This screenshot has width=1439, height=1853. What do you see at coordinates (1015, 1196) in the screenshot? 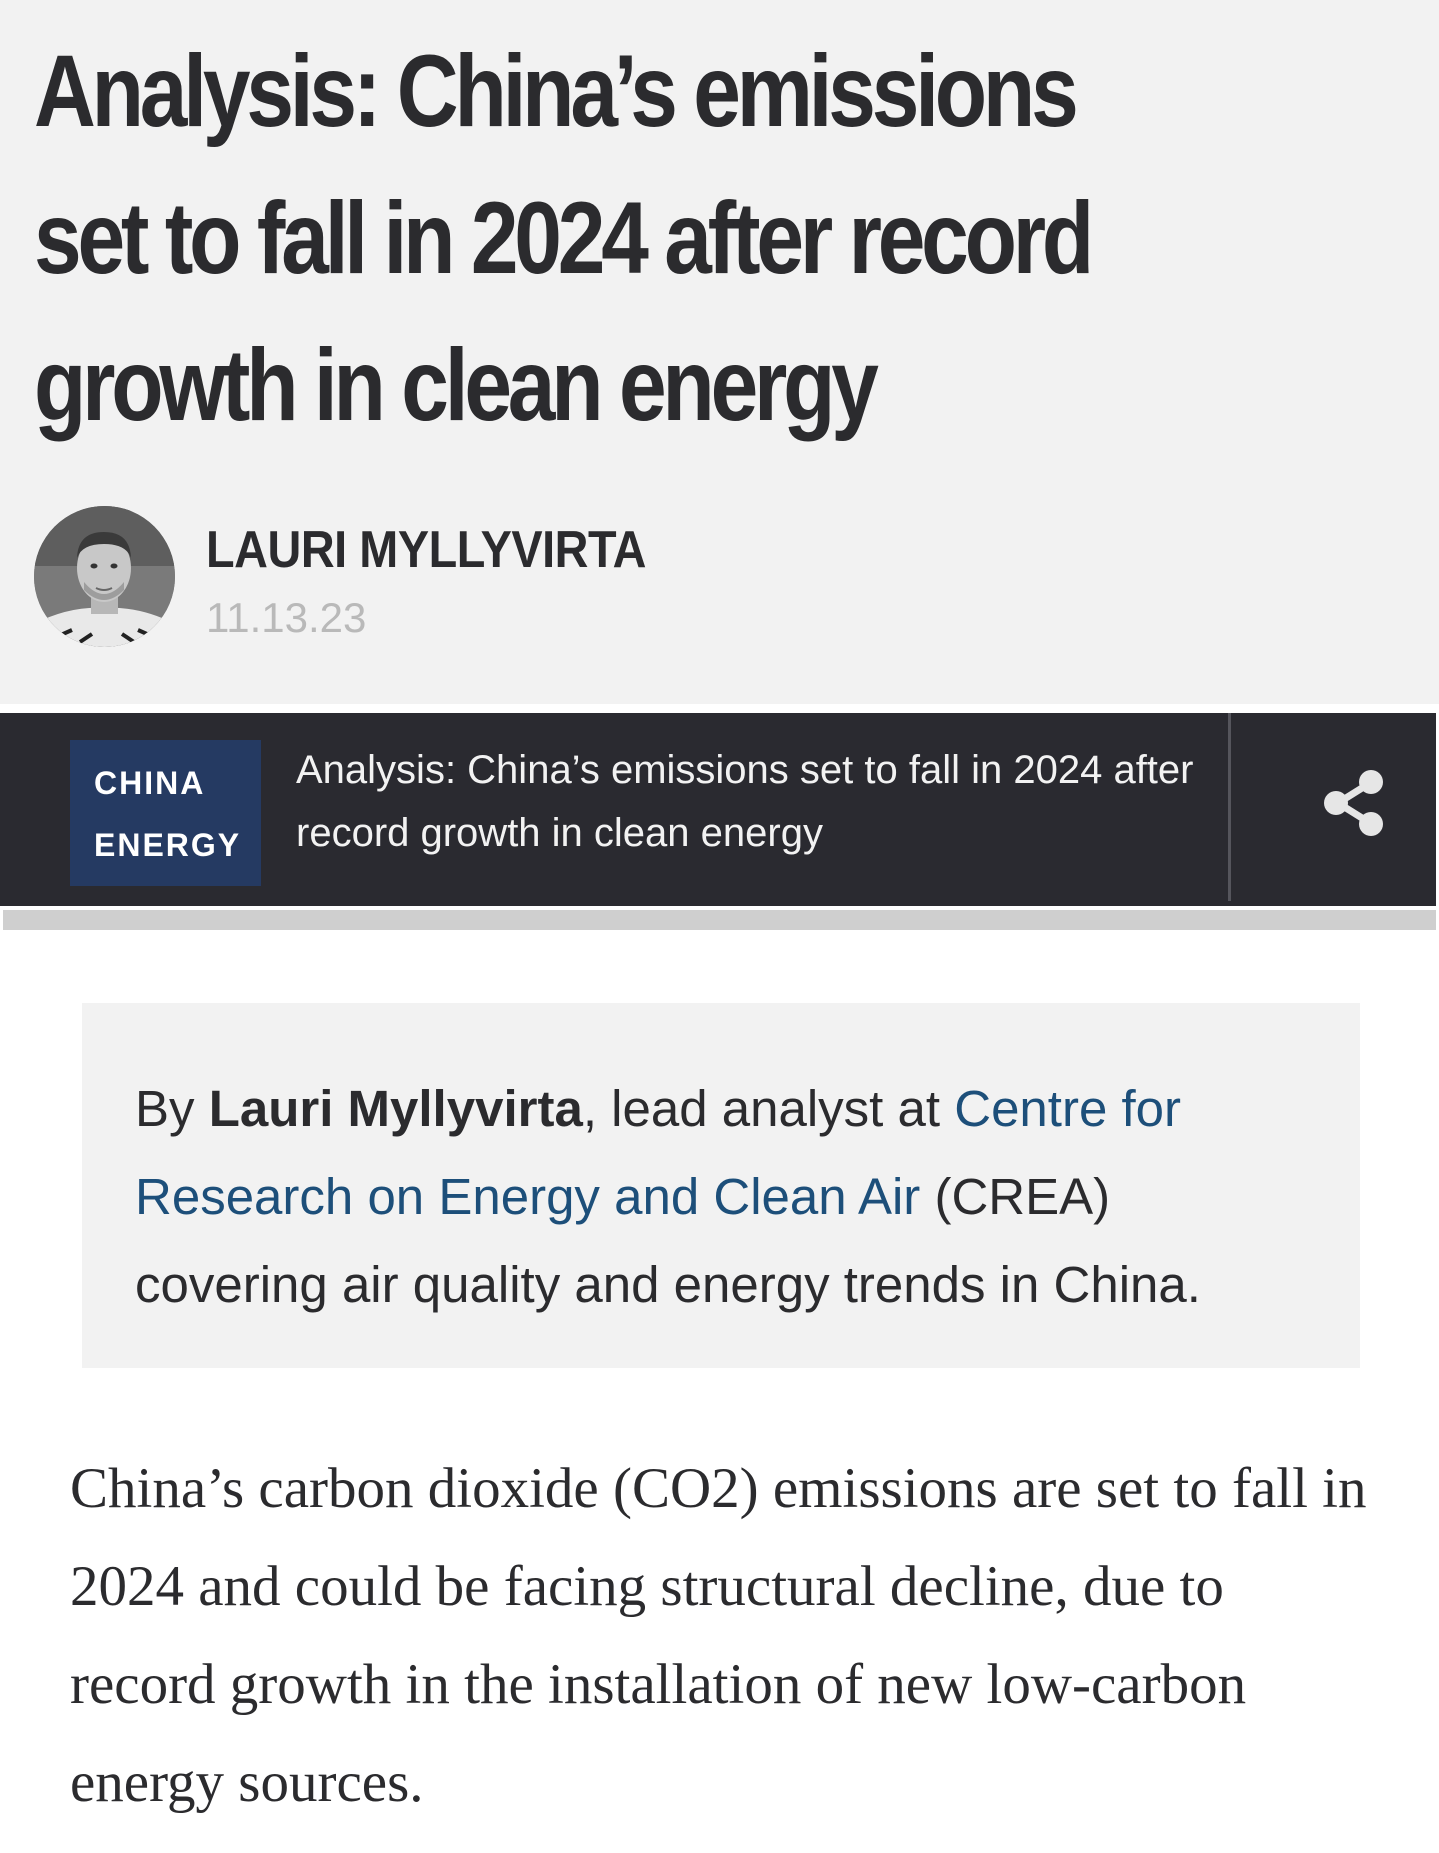
I see `byline-org-abbr: (CREA)` at bounding box center [1015, 1196].